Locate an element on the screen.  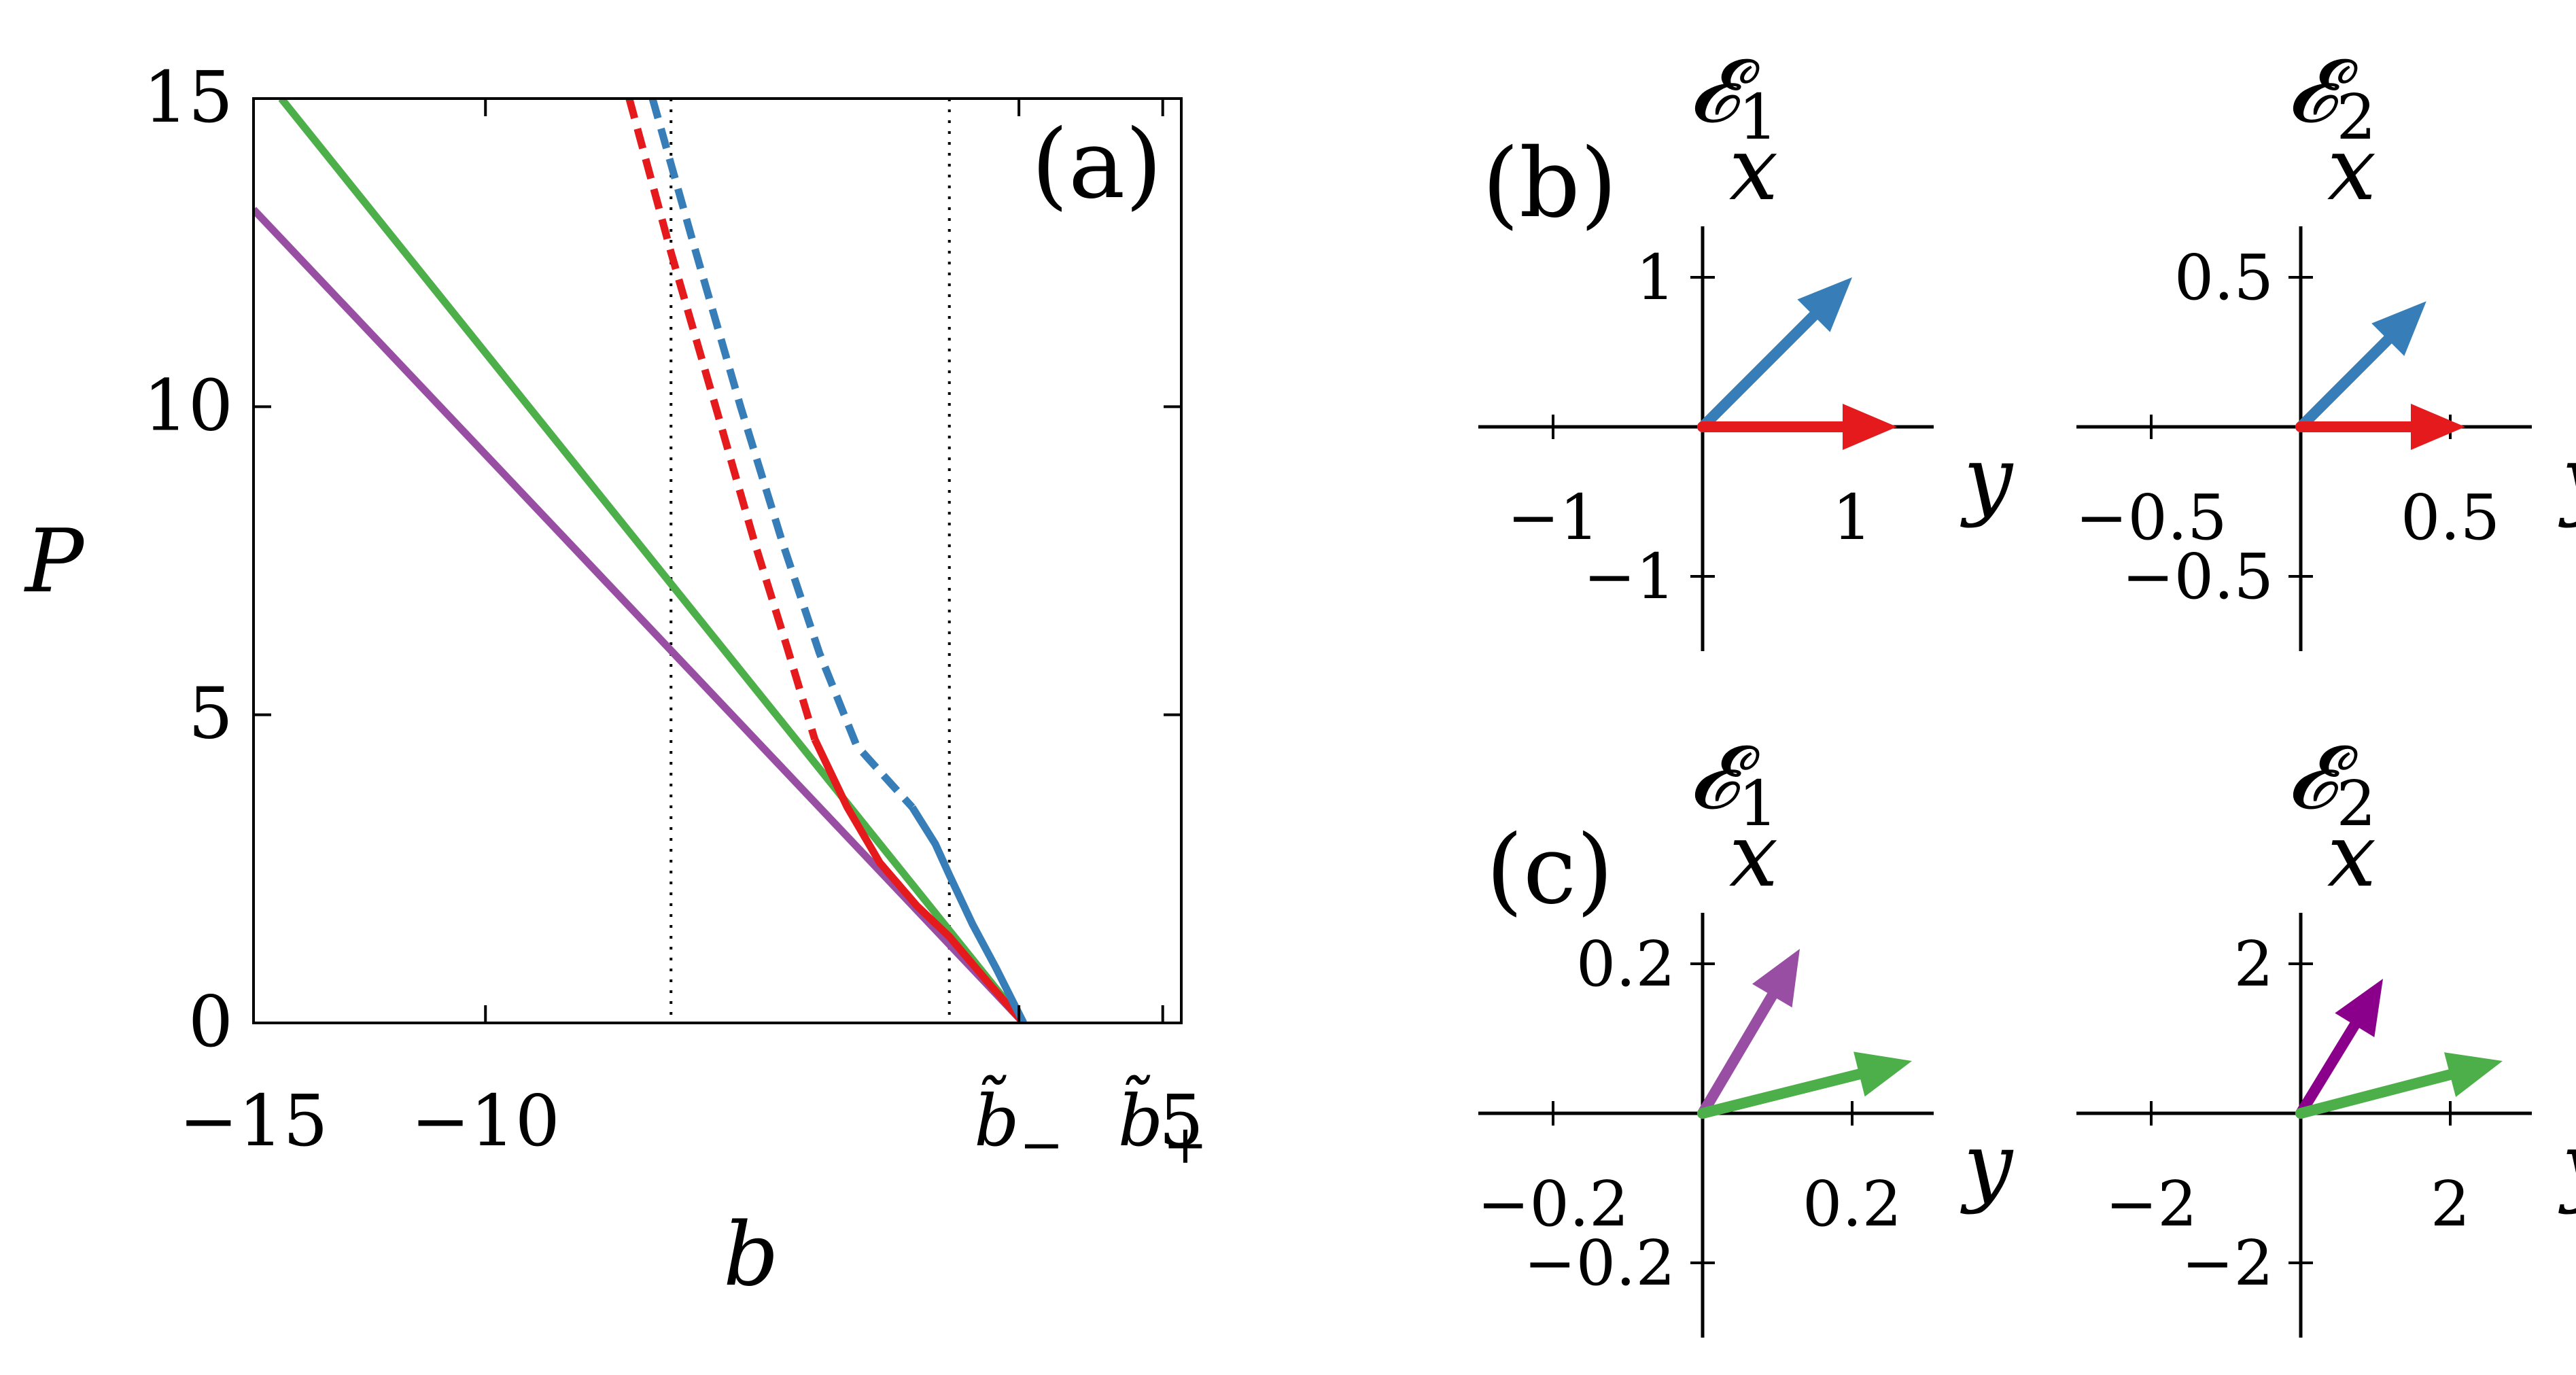
h-tick-label-0: −2 is located at coordinates (2151, 1204).